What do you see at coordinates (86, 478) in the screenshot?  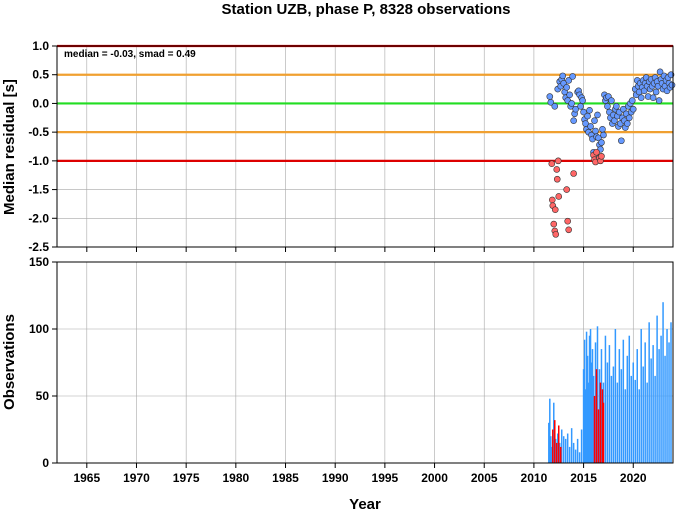 I see `x-tick-label: 1965` at bounding box center [86, 478].